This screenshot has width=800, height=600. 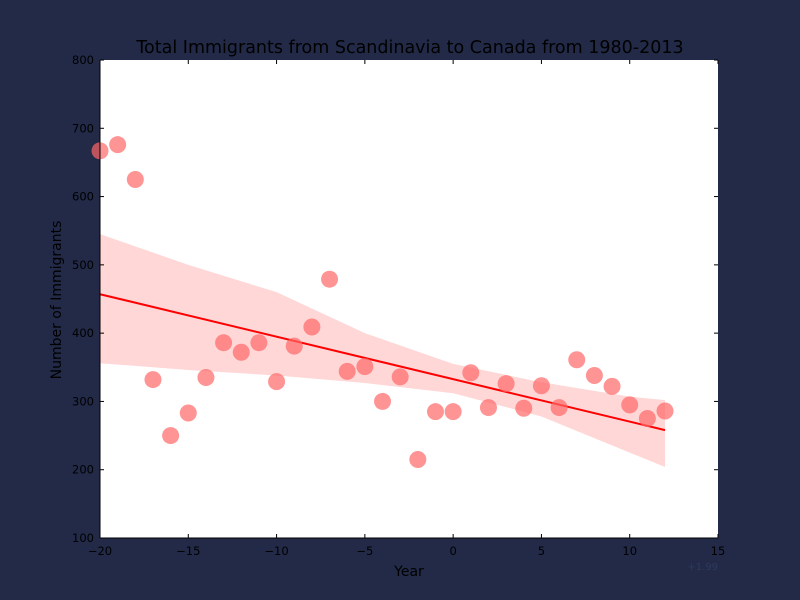 What do you see at coordinates (718, 551) in the screenshot?
I see `x-tick-label: 15` at bounding box center [718, 551].